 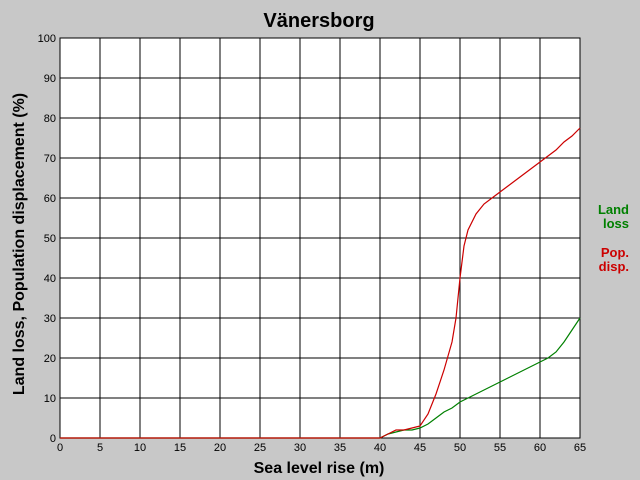 I want to click on x-tick-label: 60, so click(x=540, y=448).